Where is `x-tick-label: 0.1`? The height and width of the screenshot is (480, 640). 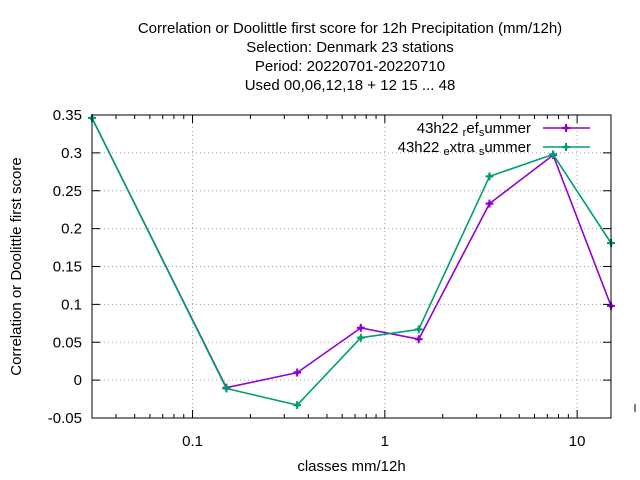 x-tick-label: 0.1 is located at coordinates (192, 441).